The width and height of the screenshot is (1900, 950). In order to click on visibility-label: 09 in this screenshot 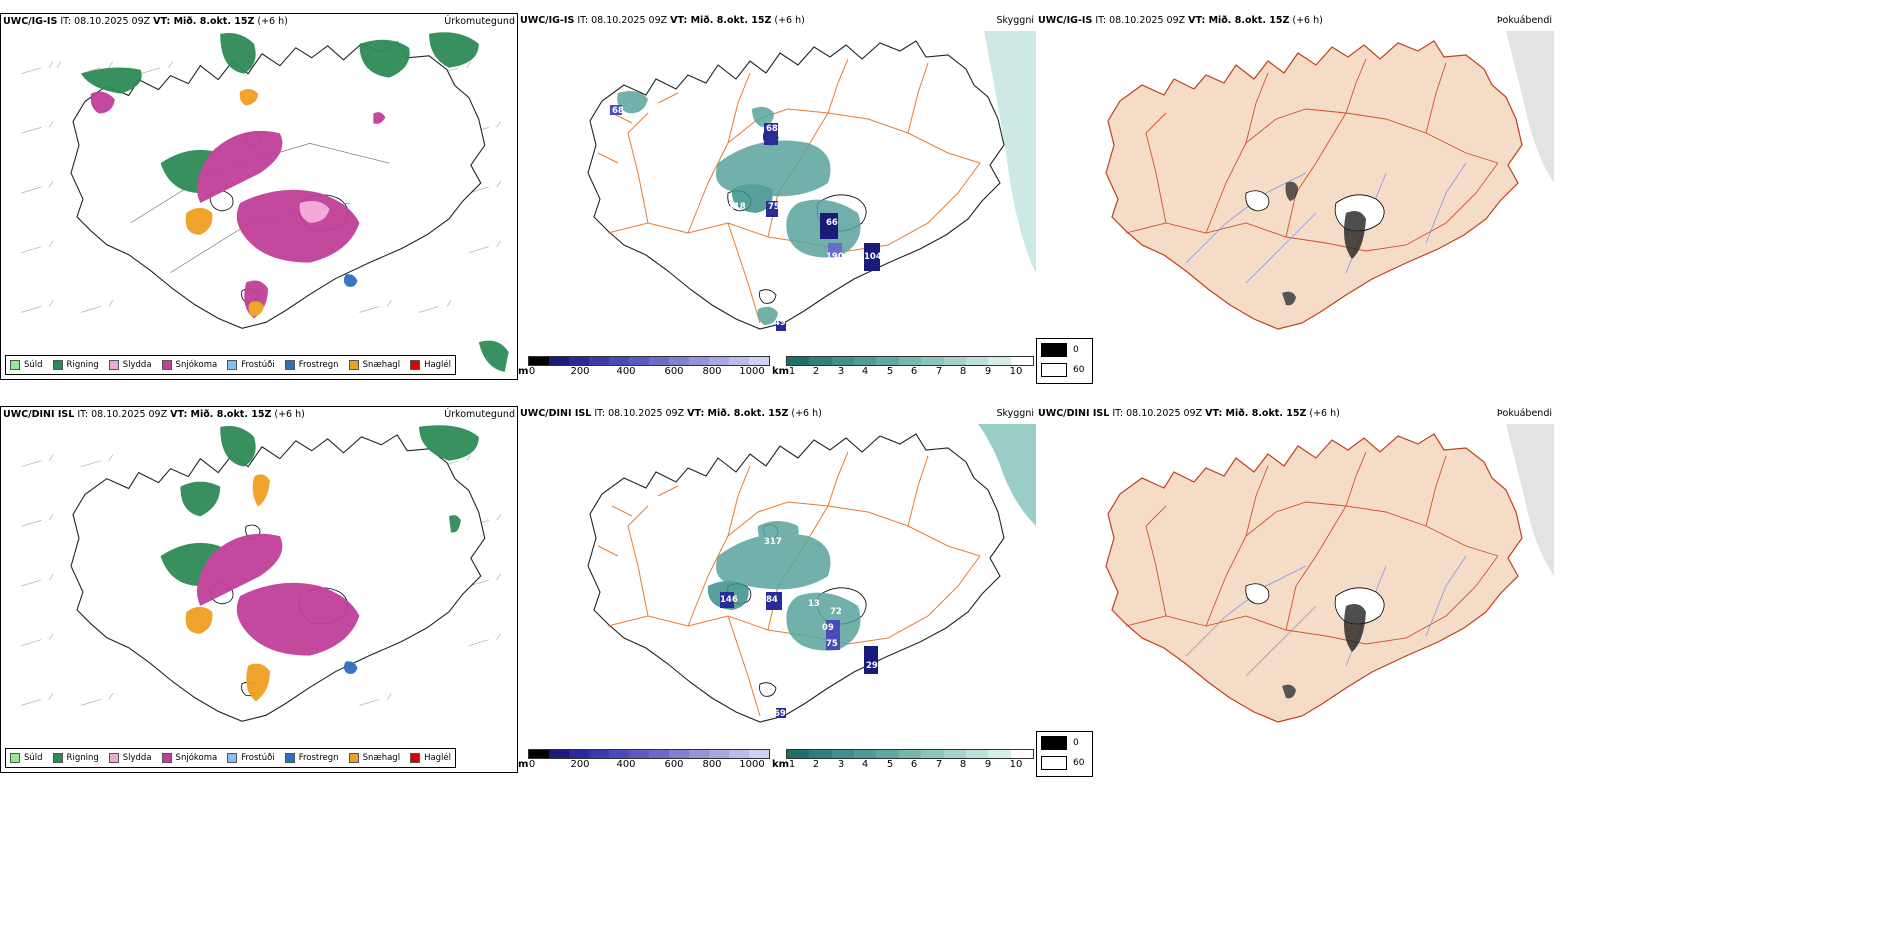, I will do `click(828, 628)`.